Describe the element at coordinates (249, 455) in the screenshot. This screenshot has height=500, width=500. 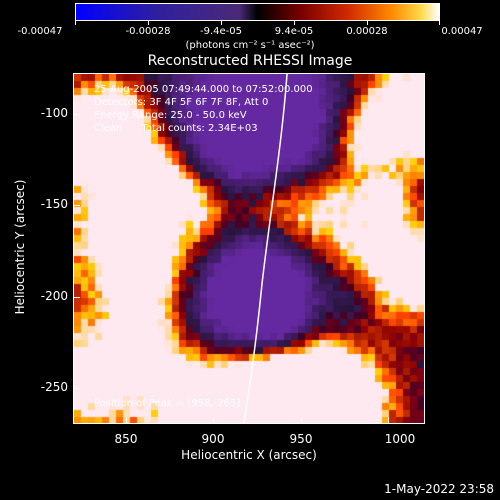
I see `x-axis-title: Heliocentric X (arcsec)` at that location.